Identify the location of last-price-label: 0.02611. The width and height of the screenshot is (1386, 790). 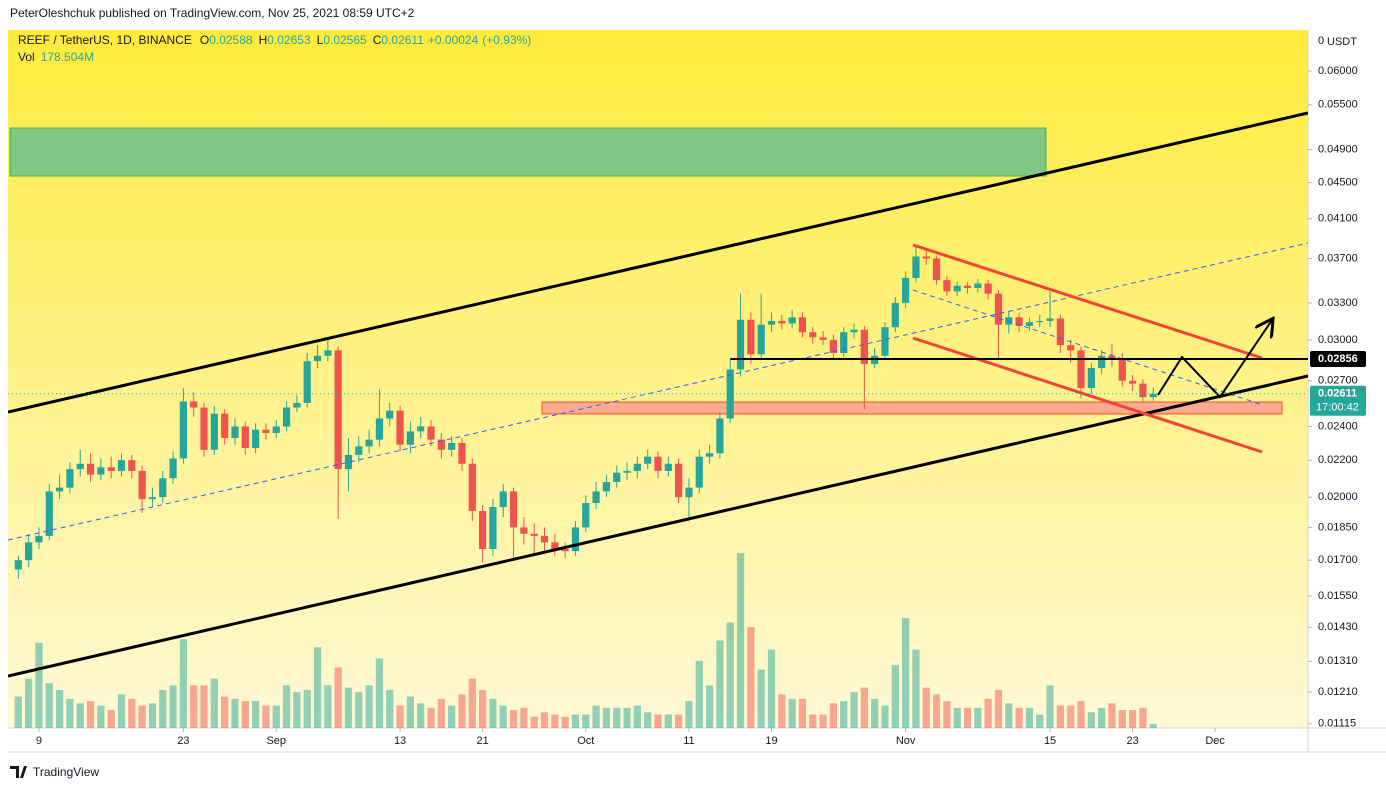
(1337, 394).